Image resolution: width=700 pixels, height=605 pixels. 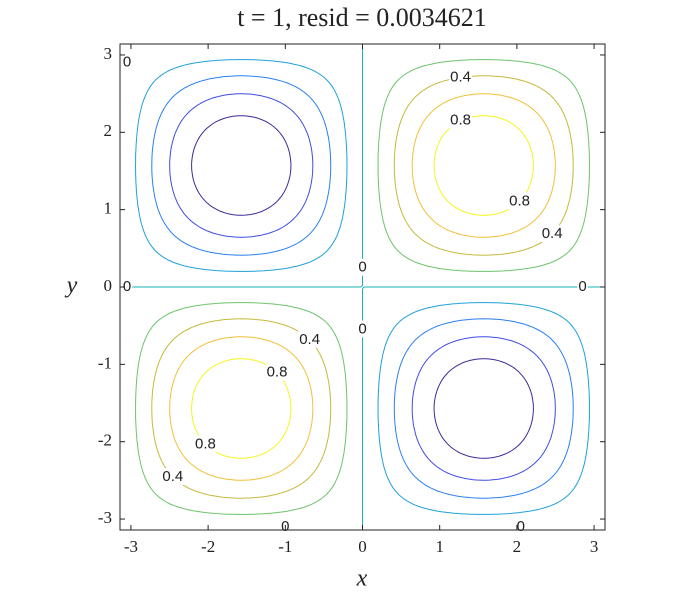 What do you see at coordinates (362, 17) in the screenshot?
I see `chart-title: t = 1, resid = 0.0034621` at bounding box center [362, 17].